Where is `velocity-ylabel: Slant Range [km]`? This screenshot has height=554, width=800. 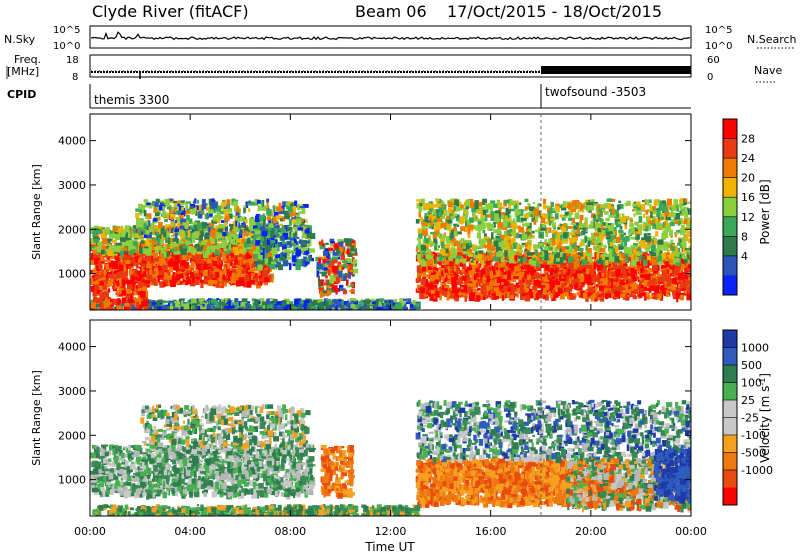
velocity-ylabel: Slant Range [km] is located at coordinates (36, 418).